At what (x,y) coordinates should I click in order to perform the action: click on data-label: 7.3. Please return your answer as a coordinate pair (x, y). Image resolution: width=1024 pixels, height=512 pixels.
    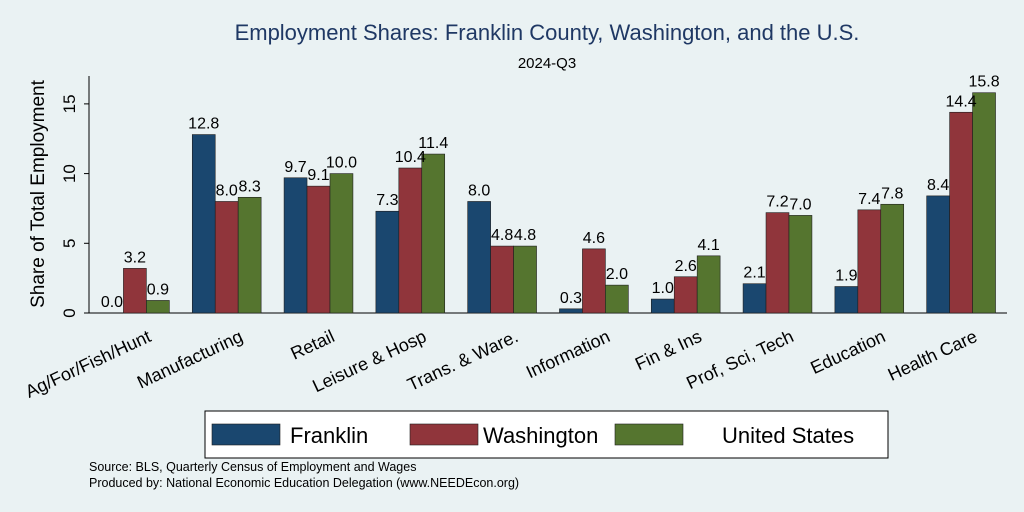
    Looking at the image, I should click on (387, 200).